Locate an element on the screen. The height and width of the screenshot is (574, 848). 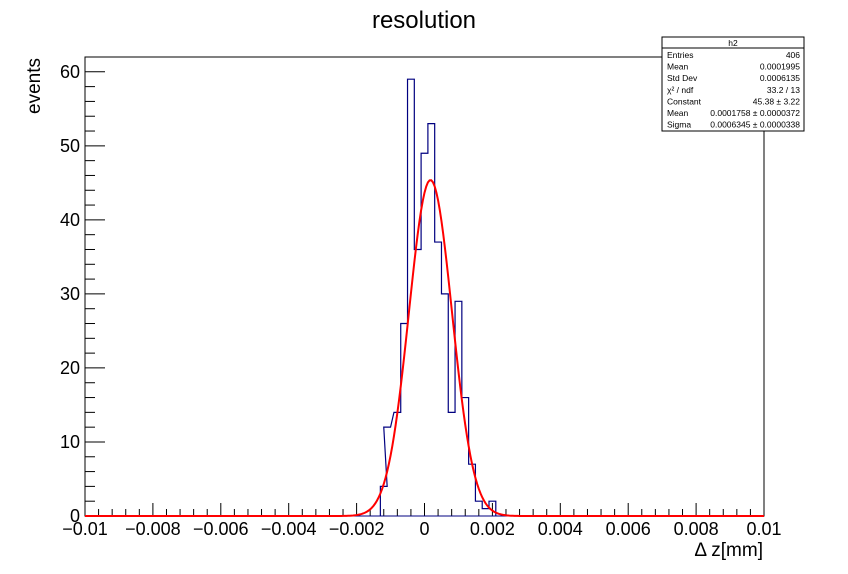
x-tick-label: −0.008 is located at coordinates (153, 529).